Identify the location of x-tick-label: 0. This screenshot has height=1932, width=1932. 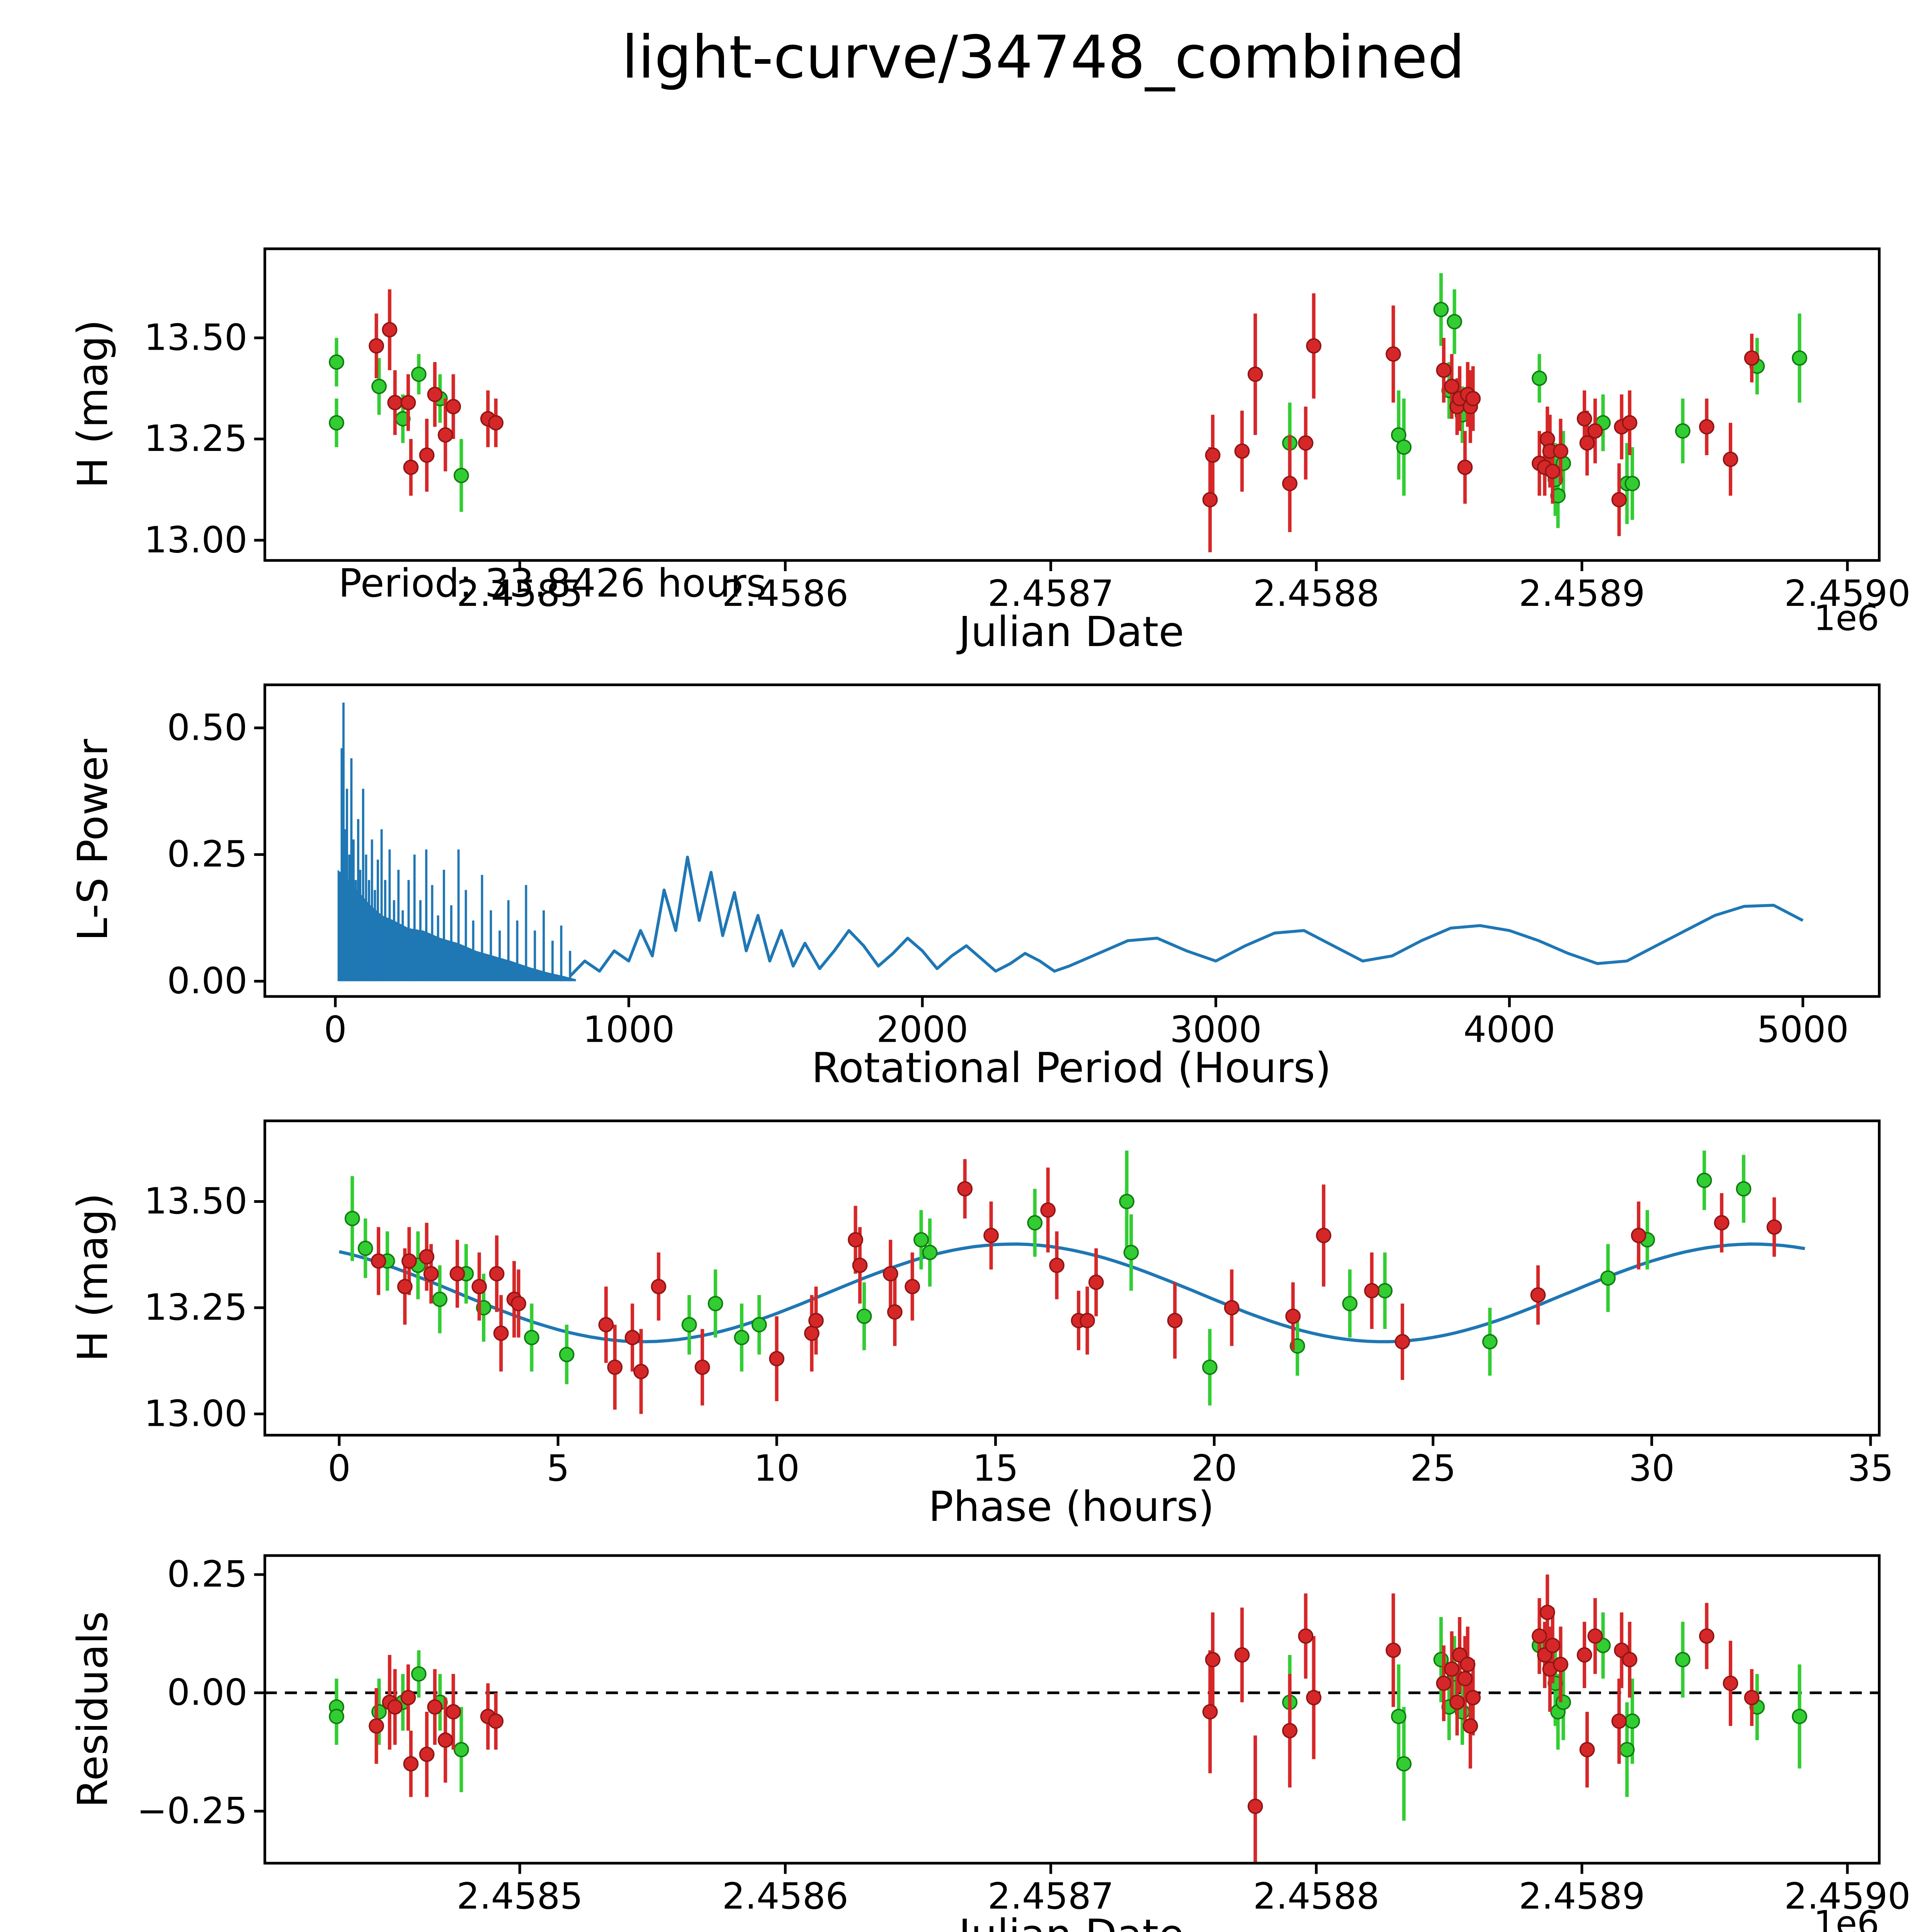
(339, 1468).